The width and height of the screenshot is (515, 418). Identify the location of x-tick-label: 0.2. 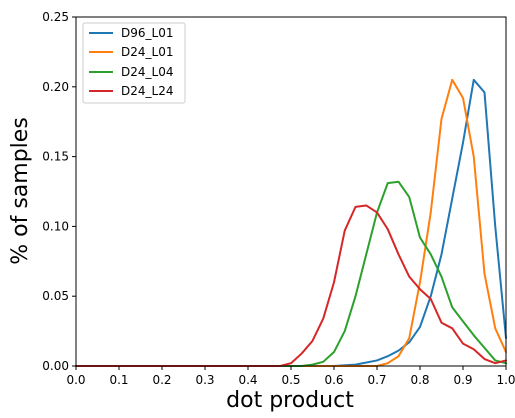
(161, 380).